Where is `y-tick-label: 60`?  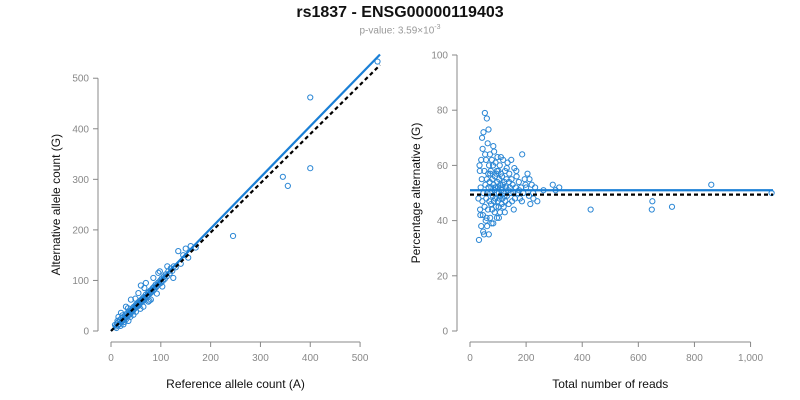
y-tick-label: 60 is located at coordinates (443, 166).